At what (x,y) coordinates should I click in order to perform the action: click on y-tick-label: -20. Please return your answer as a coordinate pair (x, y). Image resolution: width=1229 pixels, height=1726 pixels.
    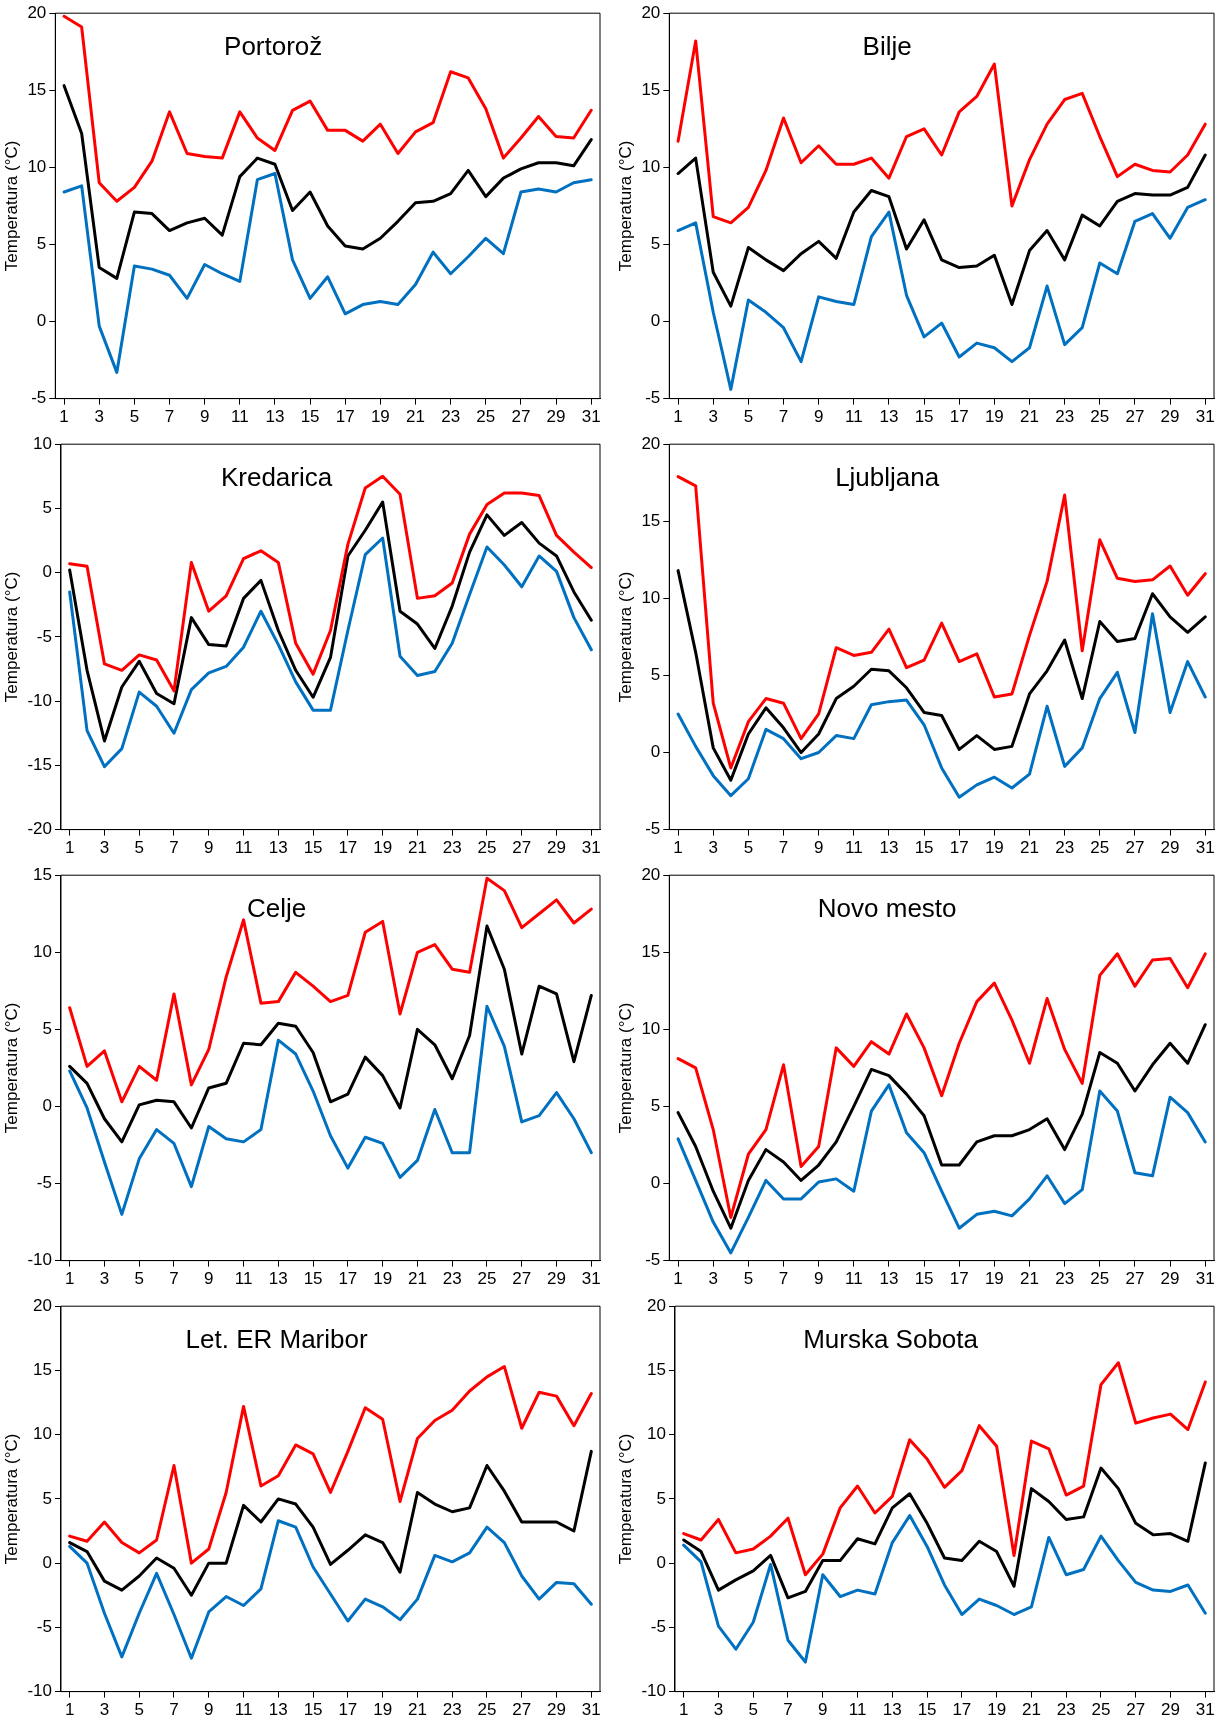
    Looking at the image, I should click on (39, 829).